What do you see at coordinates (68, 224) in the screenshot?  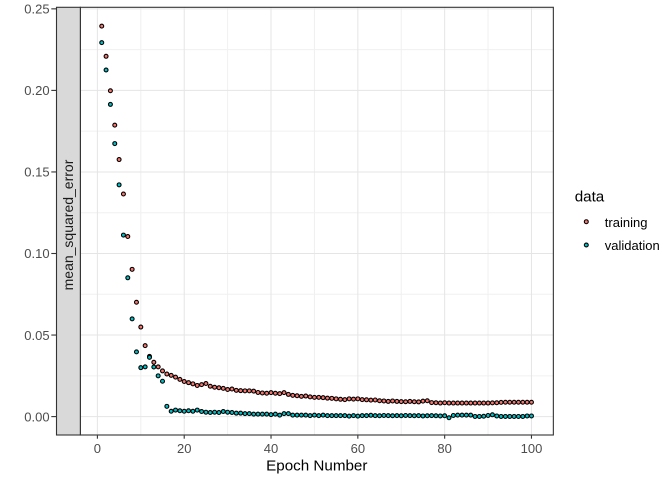 I see `svg-text: mean_squared_error` at bounding box center [68, 224].